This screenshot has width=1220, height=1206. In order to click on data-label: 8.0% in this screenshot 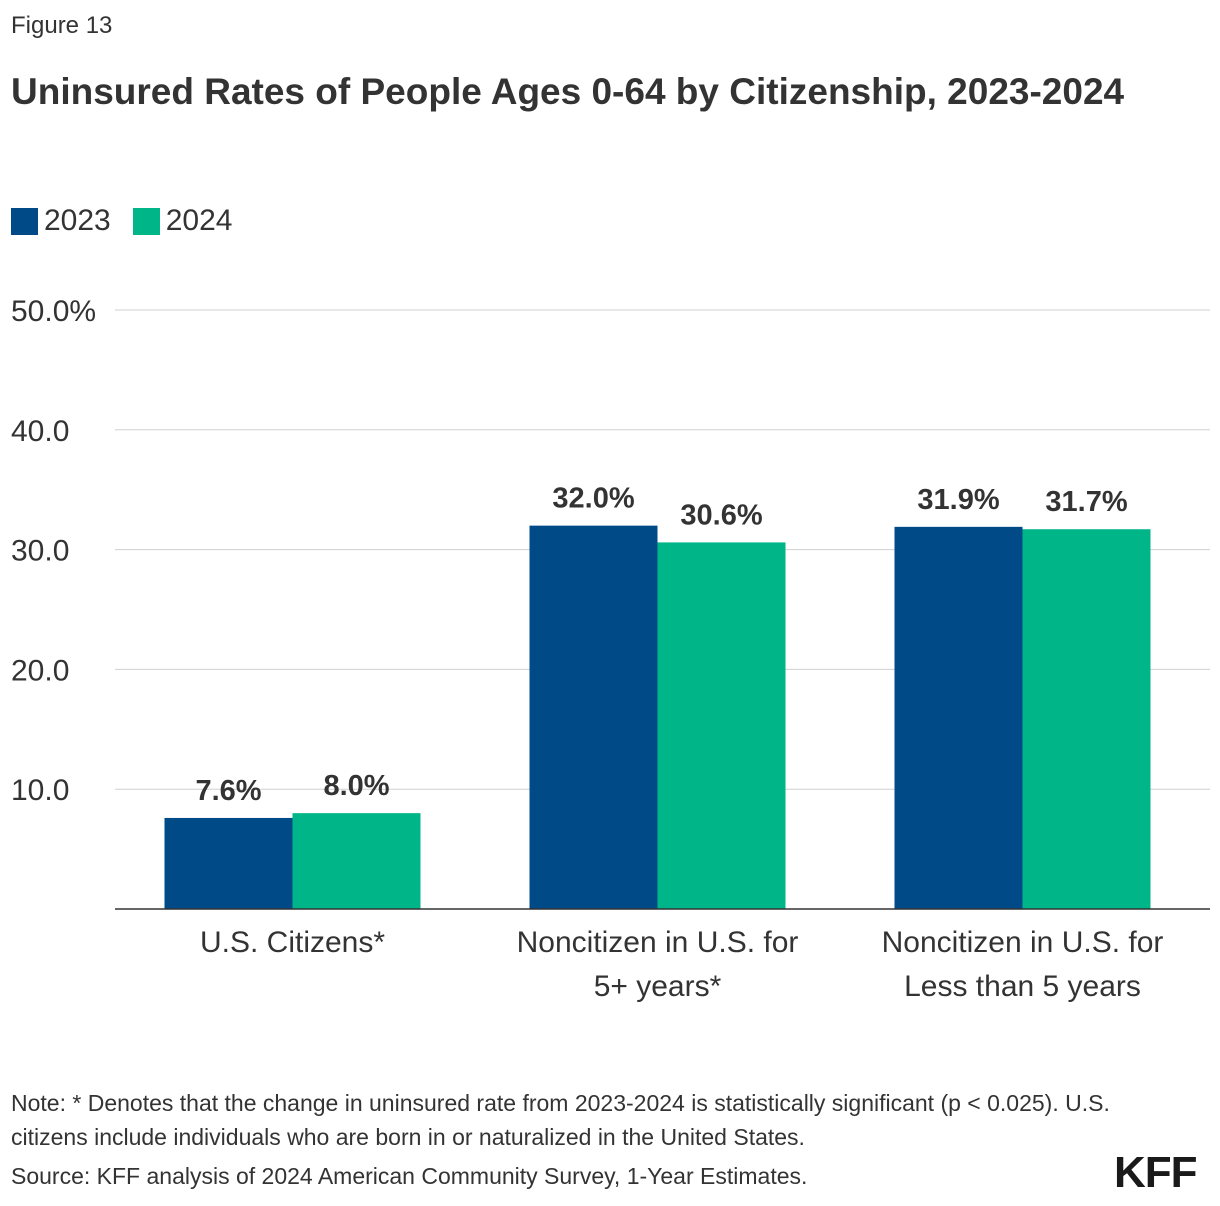, I will do `click(356, 786)`.